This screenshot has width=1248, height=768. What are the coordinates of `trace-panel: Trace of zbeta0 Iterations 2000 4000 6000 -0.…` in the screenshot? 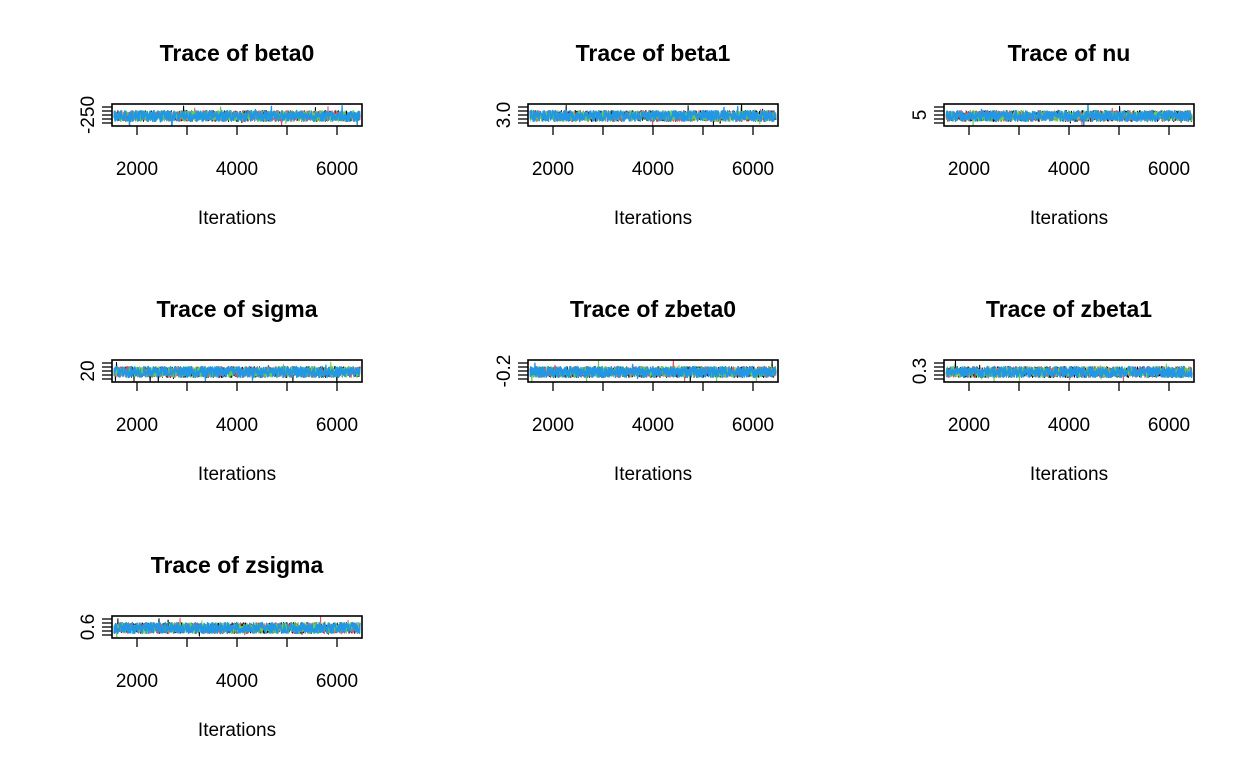 It's located at (636, 390).